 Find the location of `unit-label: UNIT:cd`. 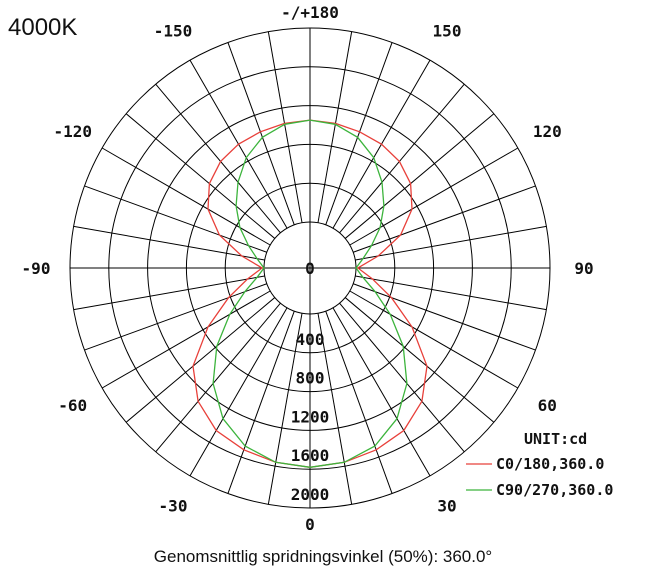

unit-label: UNIT:cd is located at coordinates (555, 439).